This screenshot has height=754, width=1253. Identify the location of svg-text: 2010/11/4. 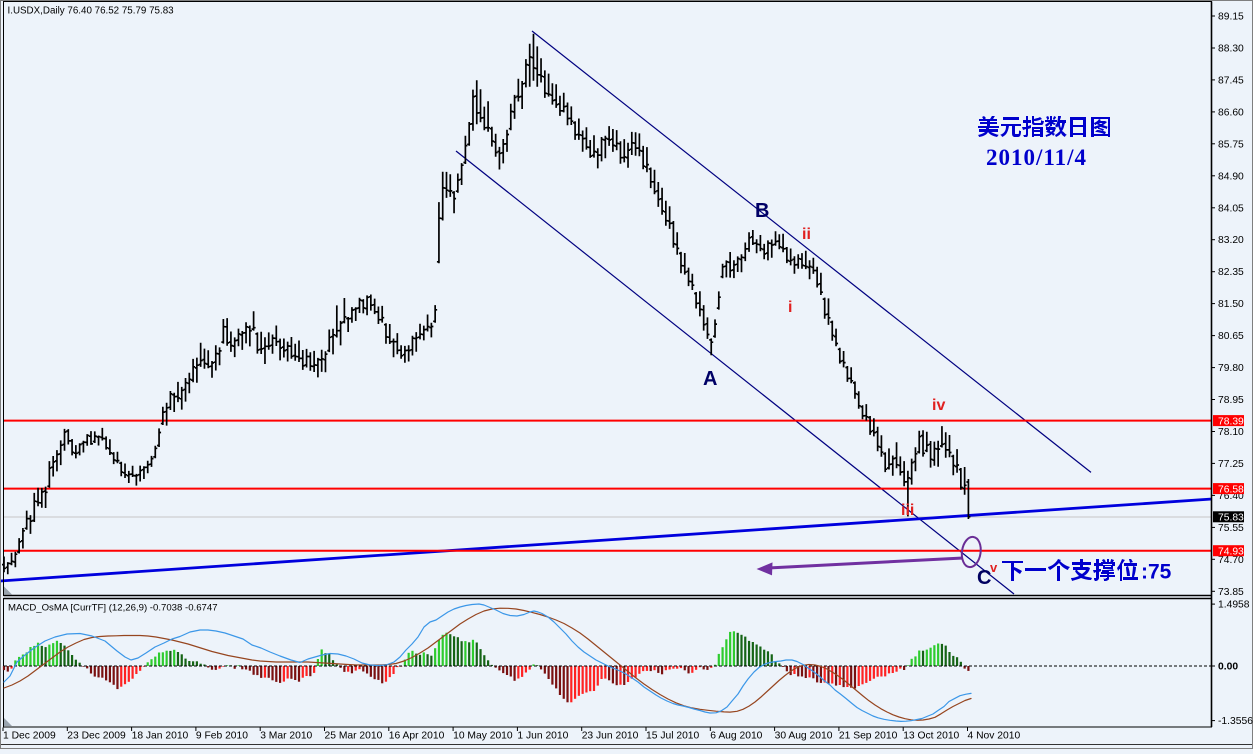
(1036, 157).